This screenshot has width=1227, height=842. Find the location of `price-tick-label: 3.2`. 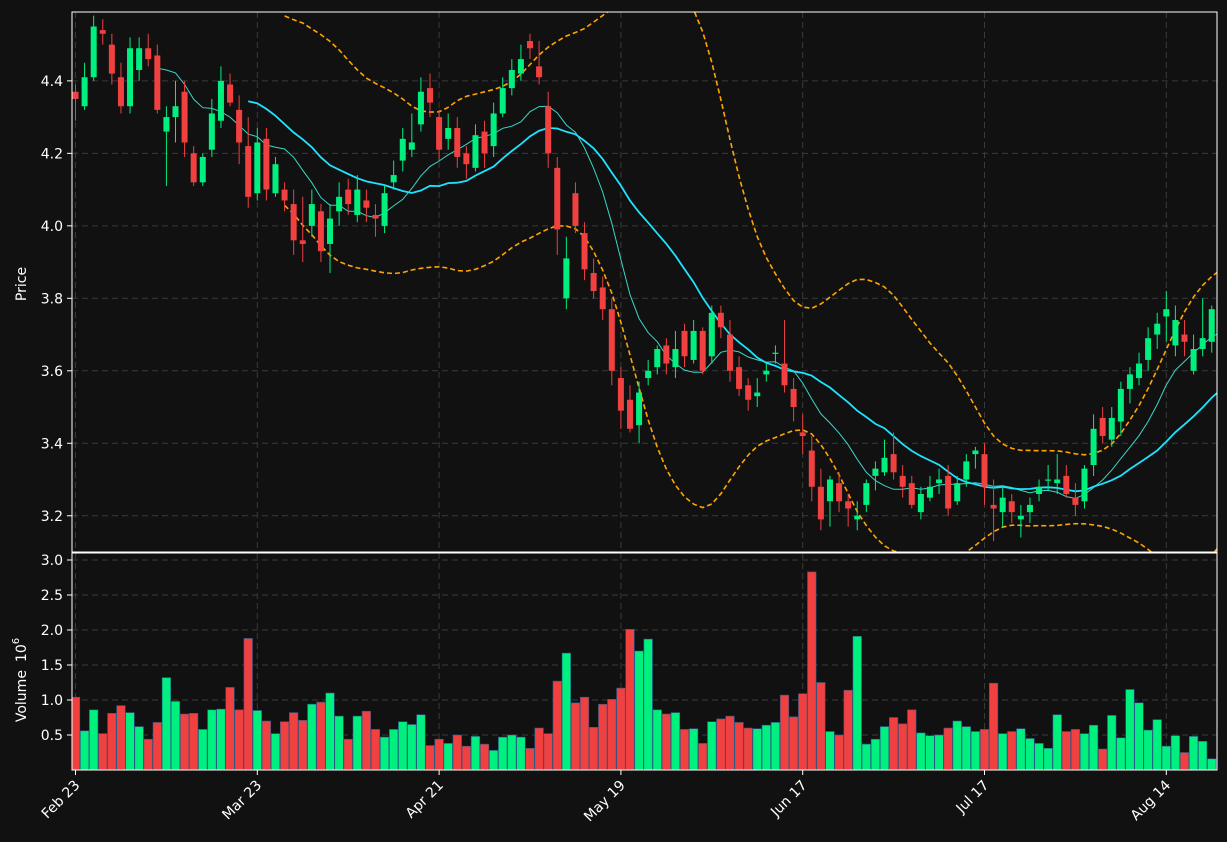

price-tick-label: 3.2 is located at coordinates (52, 517).